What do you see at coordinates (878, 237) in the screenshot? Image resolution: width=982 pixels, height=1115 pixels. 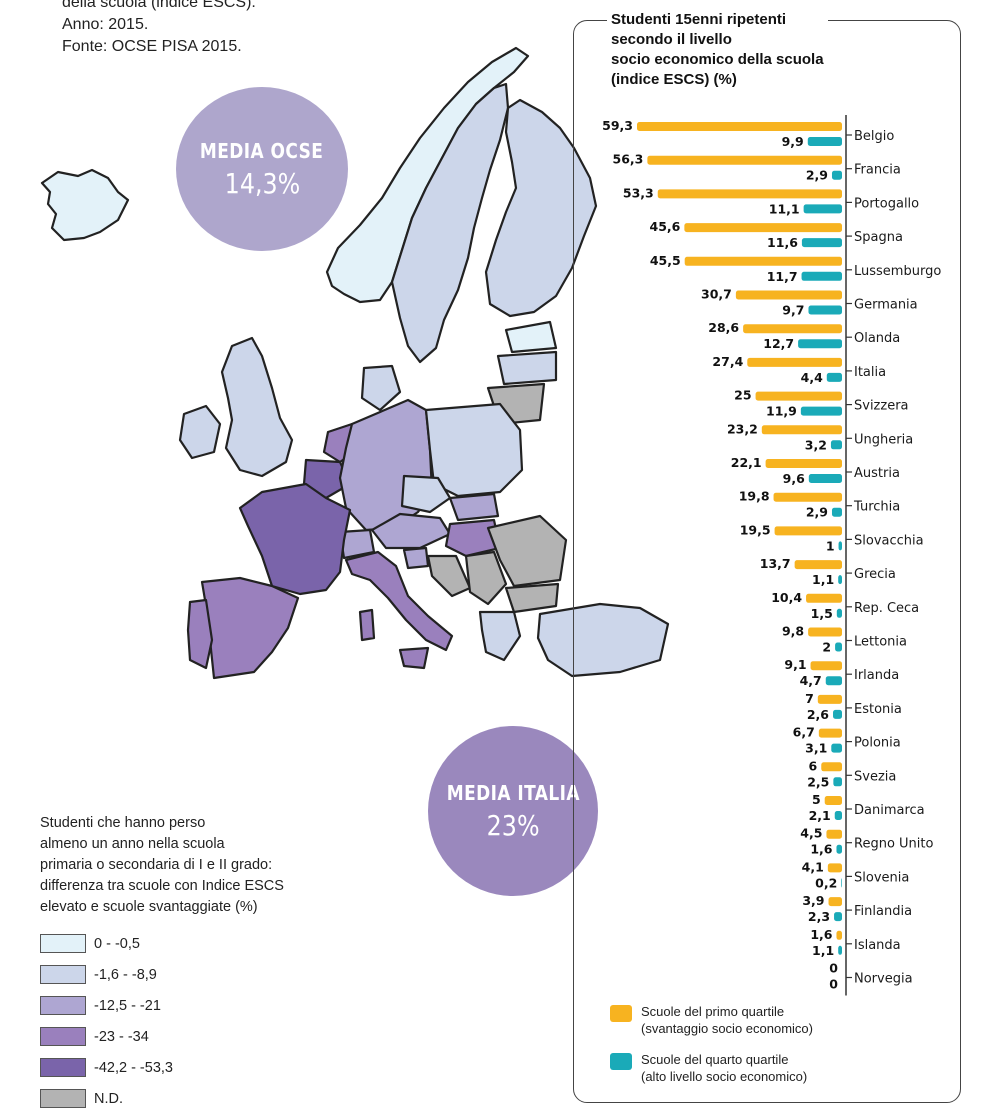 I see `category-label: Spagna` at bounding box center [878, 237].